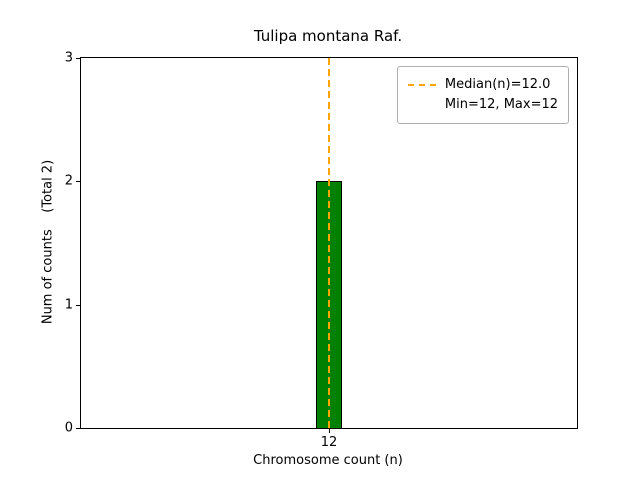 The image size is (640, 480). I want to click on legend-row-median: Median(n)=12.0, so click(482, 85).